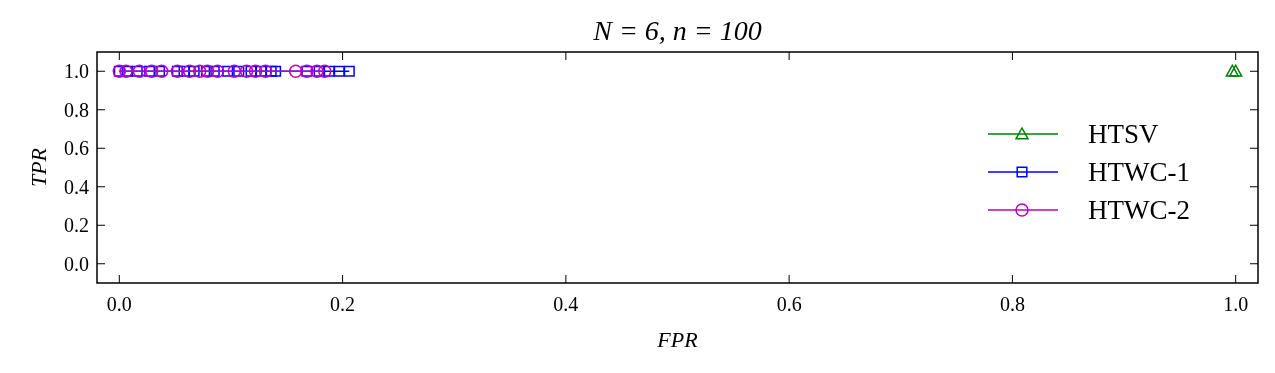  Describe the element at coordinates (1139, 210) in the screenshot. I see `legend-label: HTWC-2` at that location.